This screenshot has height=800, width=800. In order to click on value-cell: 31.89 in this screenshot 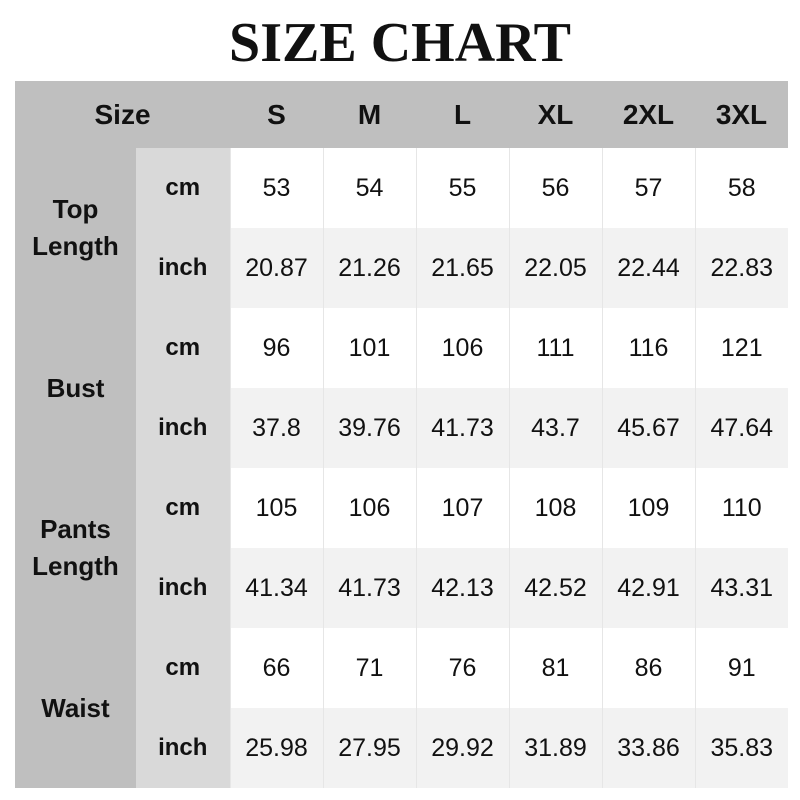, I will do `click(555, 748)`.